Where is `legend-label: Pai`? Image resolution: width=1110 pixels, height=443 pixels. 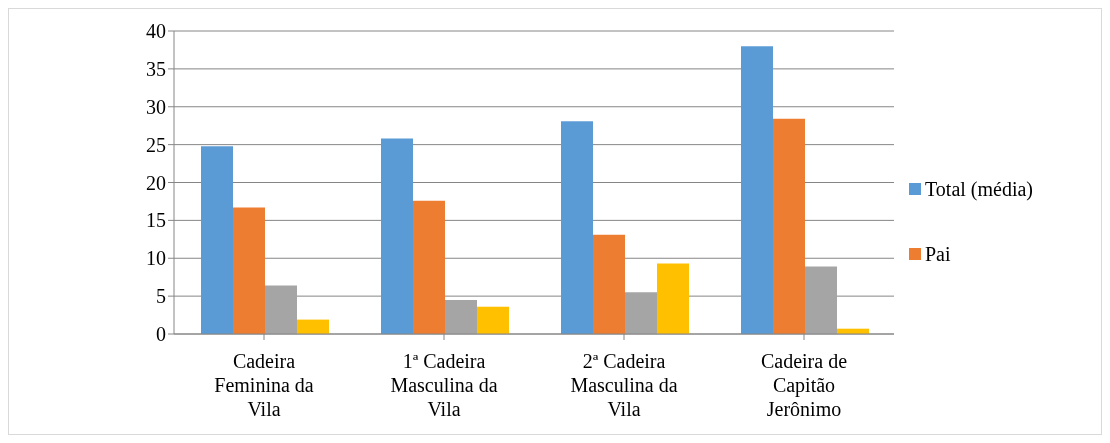 legend-label: Pai is located at coordinates (938, 254).